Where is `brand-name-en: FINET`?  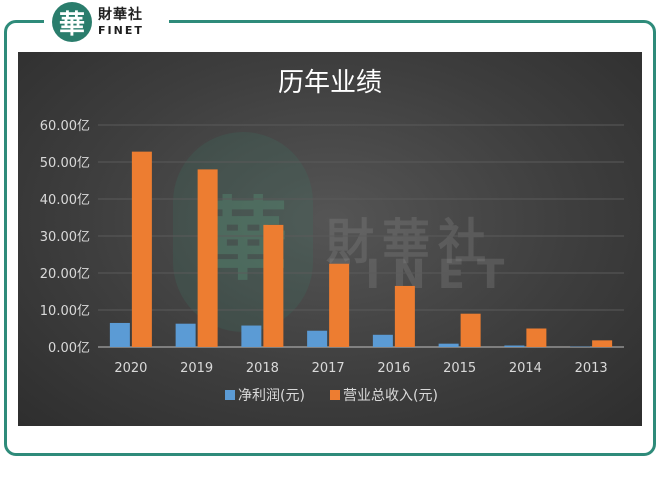
brand-name-en: FINET is located at coordinates (121, 30).